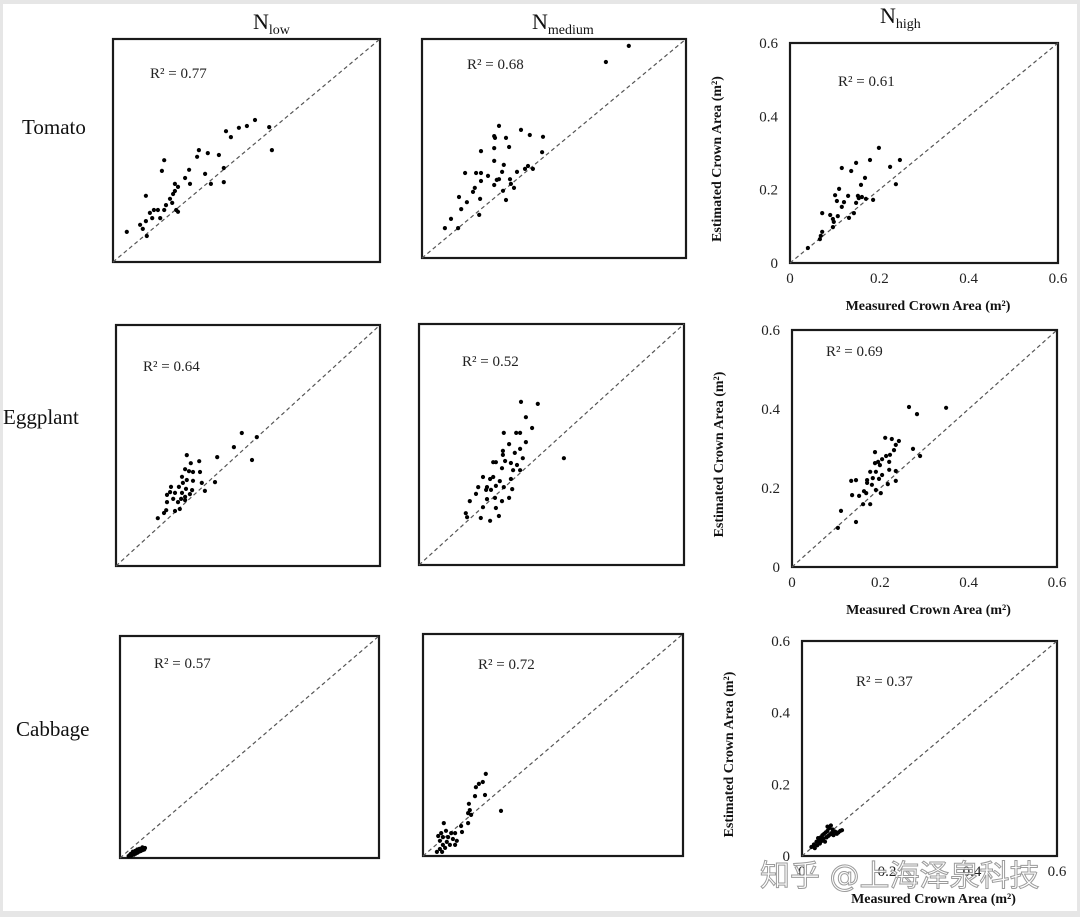 The height and width of the screenshot is (917, 1080). What do you see at coordinates (879, 279) in the screenshot?
I see `x-tick-label: 0.2` at bounding box center [879, 279].